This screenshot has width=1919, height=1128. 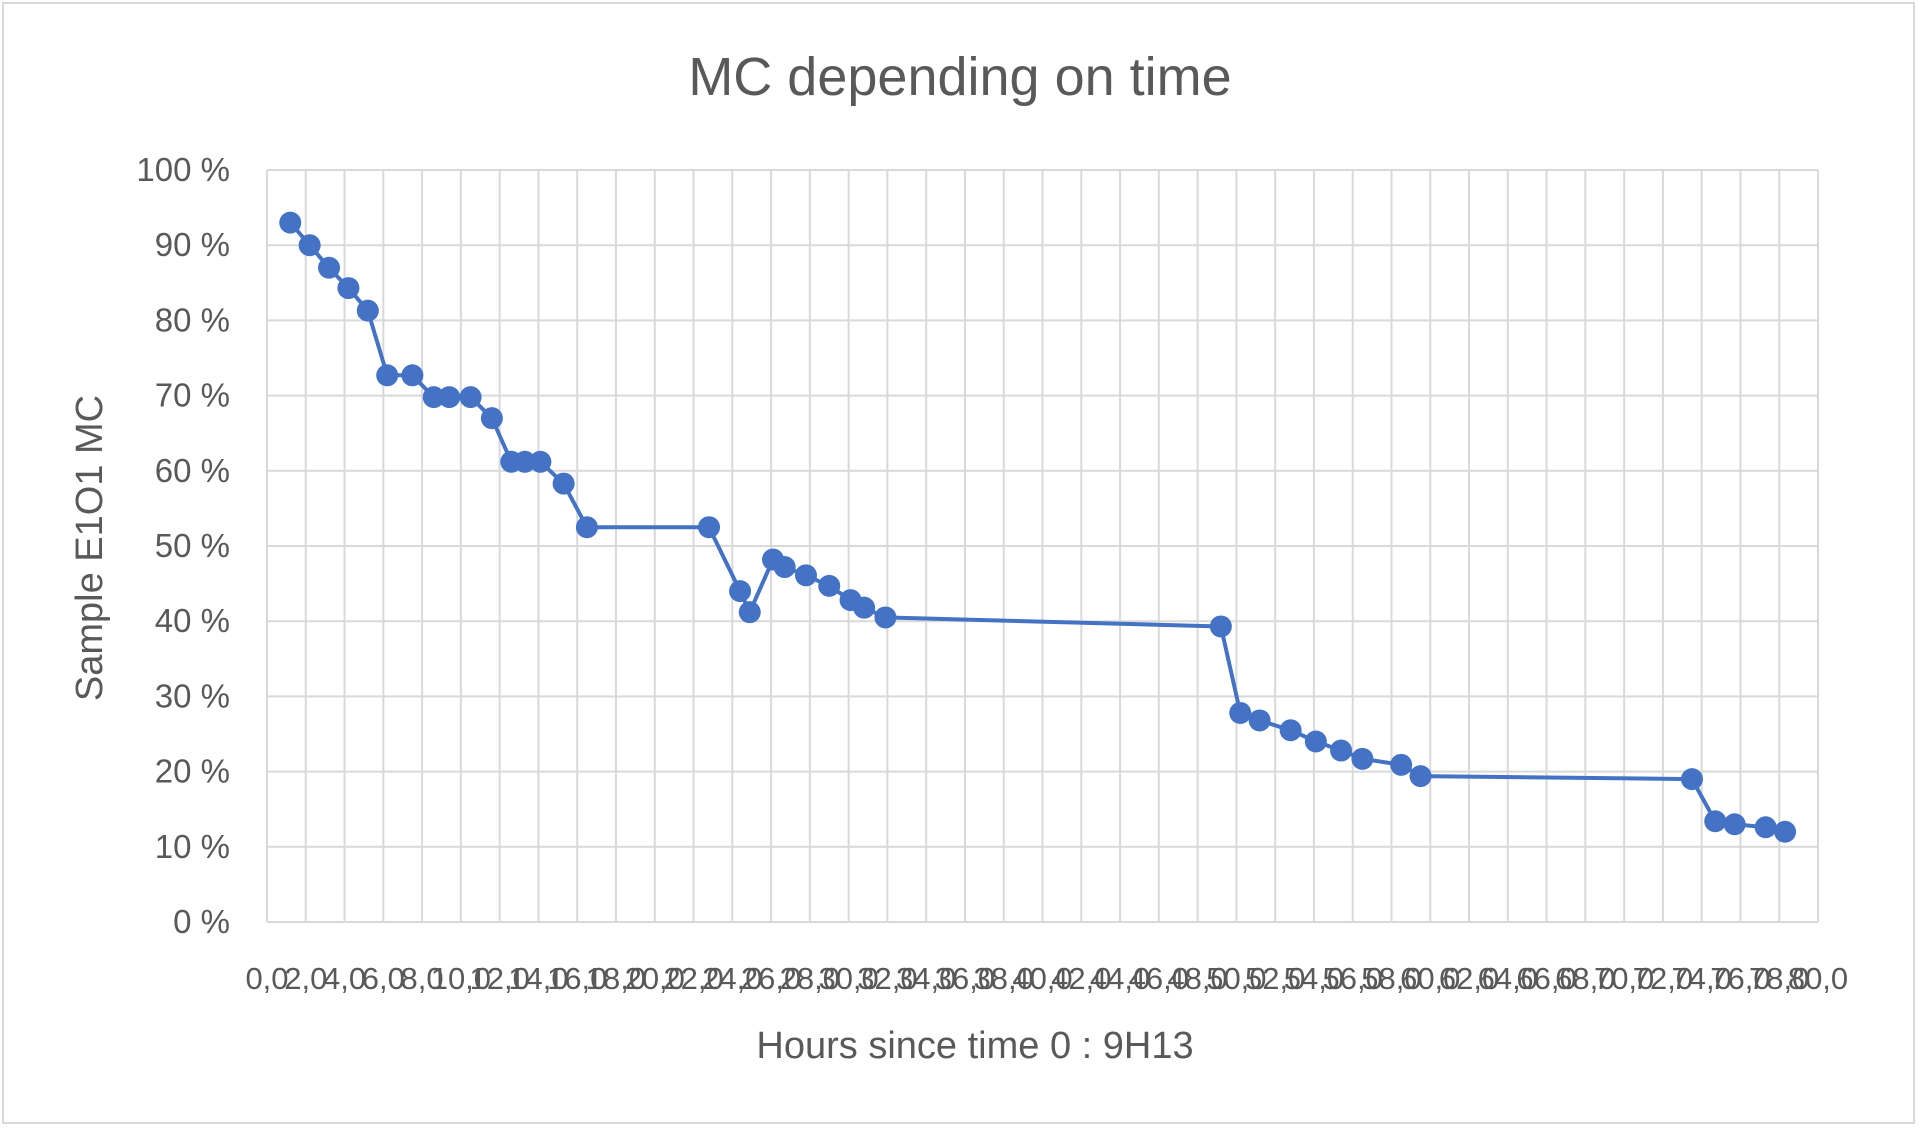 I want to click on y-axis-title: Sample E1O1 MC, so click(x=90, y=548).